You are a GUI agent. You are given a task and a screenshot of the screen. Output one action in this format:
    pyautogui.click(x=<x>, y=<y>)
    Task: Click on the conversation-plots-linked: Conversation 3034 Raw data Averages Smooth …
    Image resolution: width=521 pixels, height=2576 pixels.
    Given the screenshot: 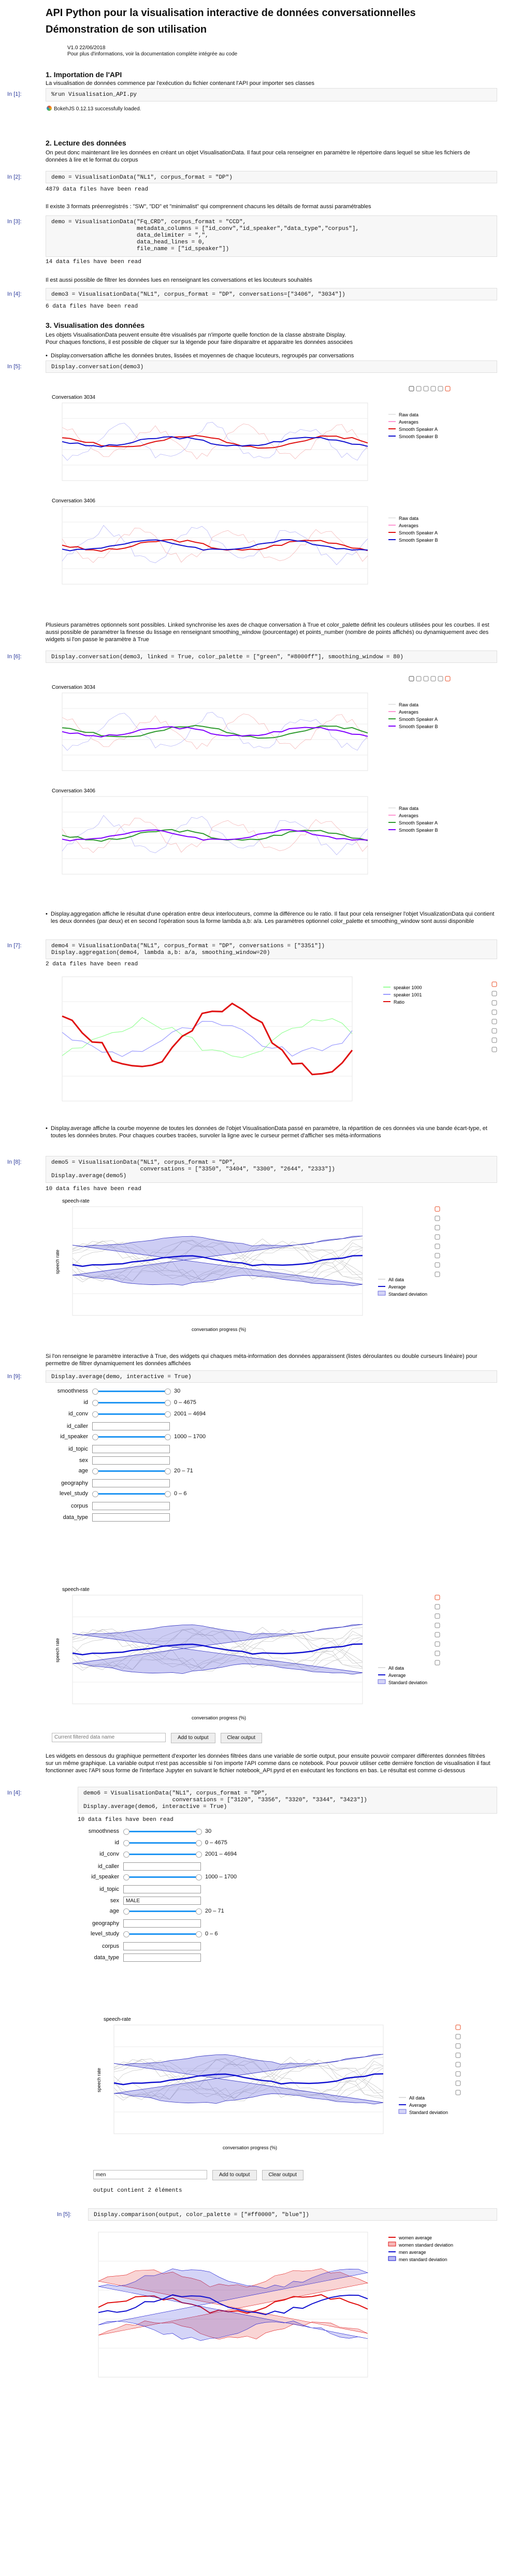 What is the action you would take?
    pyautogui.click(x=280, y=787)
    